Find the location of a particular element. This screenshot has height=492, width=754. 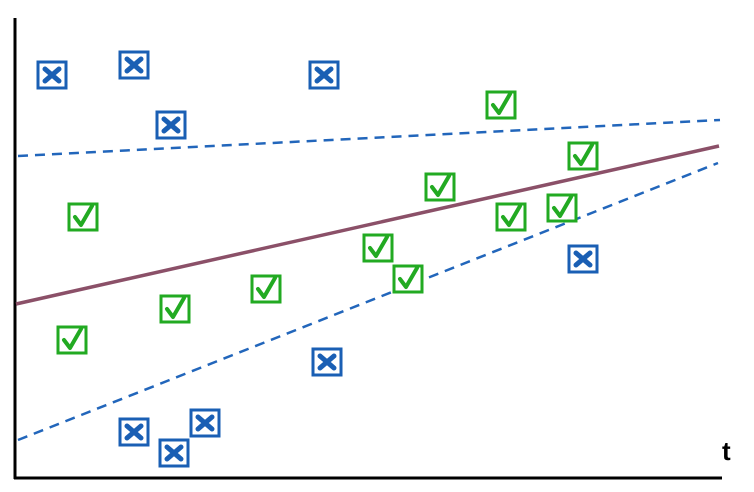

x-axis-label: t is located at coordinates (726, 451).